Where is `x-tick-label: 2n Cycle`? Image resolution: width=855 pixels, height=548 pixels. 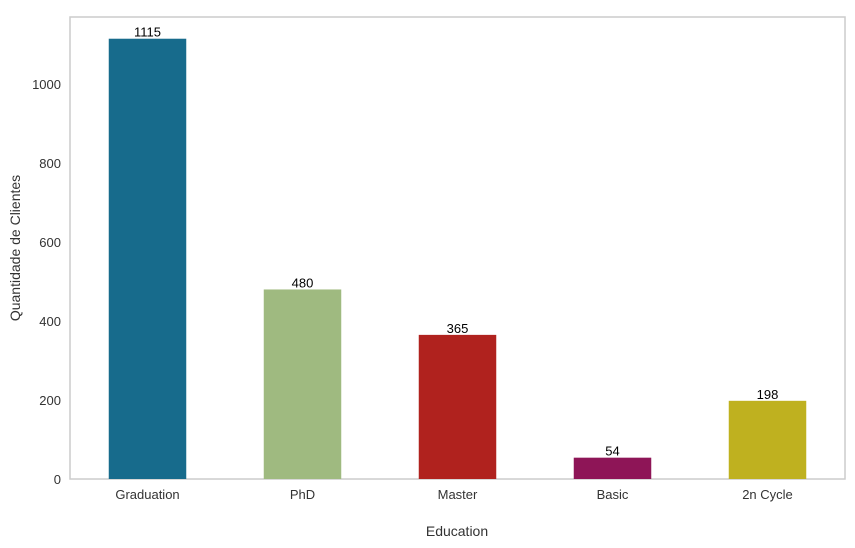 x-tick-label: 2n Cycle is located at coordinates (767, 494).